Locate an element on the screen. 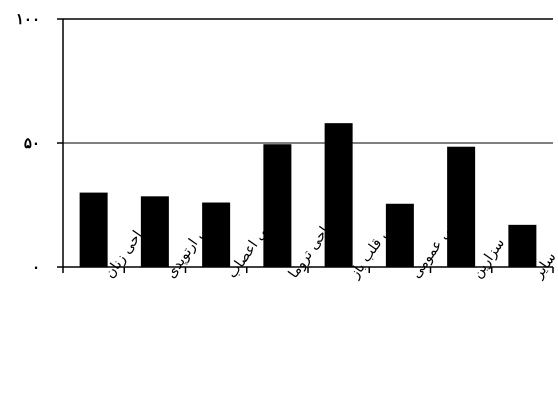  y-tick-label-0: ۰ is located at coordinates (36, 267).